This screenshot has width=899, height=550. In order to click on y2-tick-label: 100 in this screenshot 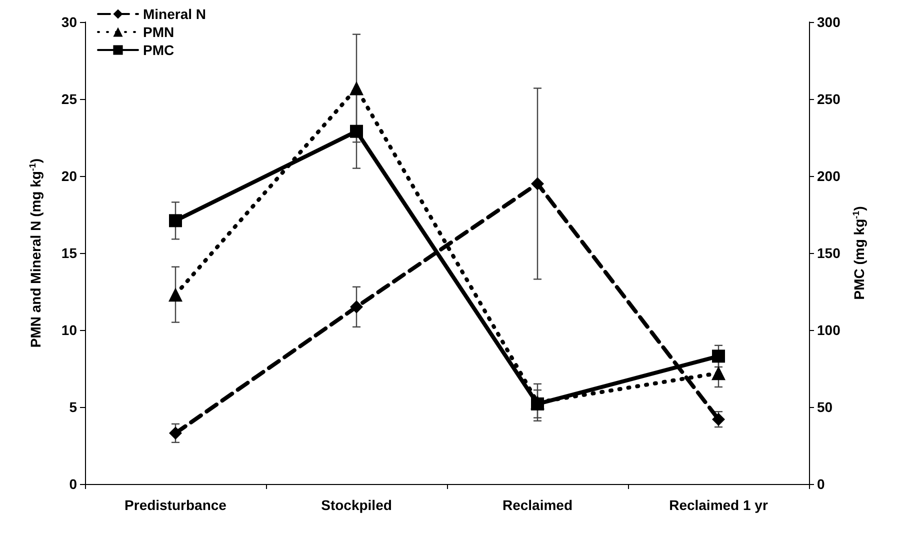, I will do `click(829, 330)`.